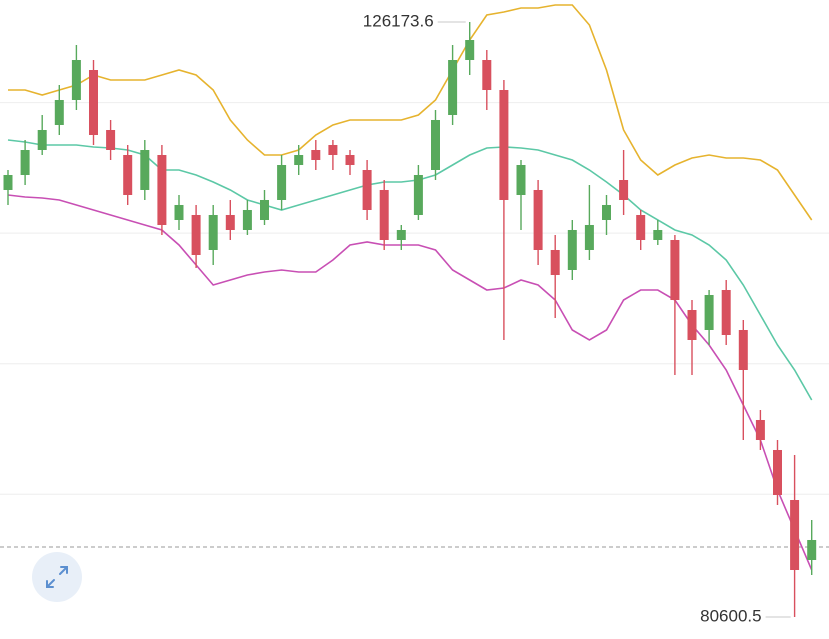 Image resolution: width=829 pixels, height=639 pixels. I want to click on min-label: 80600.5, so click(730, 616).